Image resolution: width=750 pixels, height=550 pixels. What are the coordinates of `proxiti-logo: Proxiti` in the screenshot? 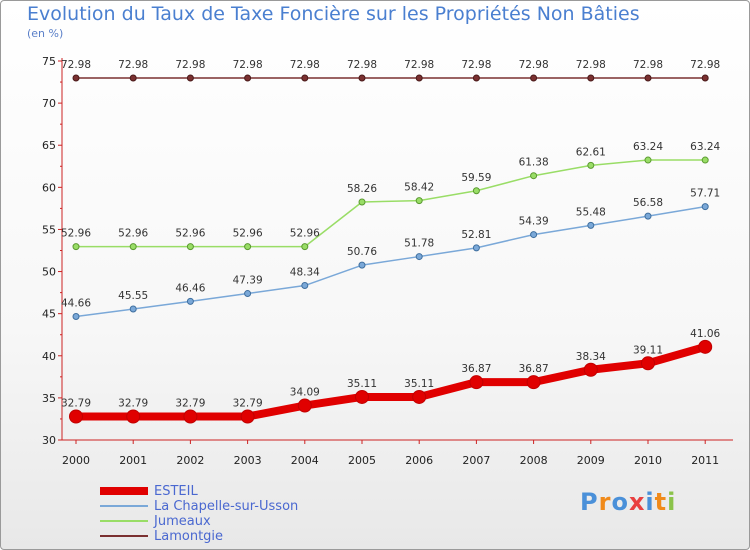 It's located at (628, 502).